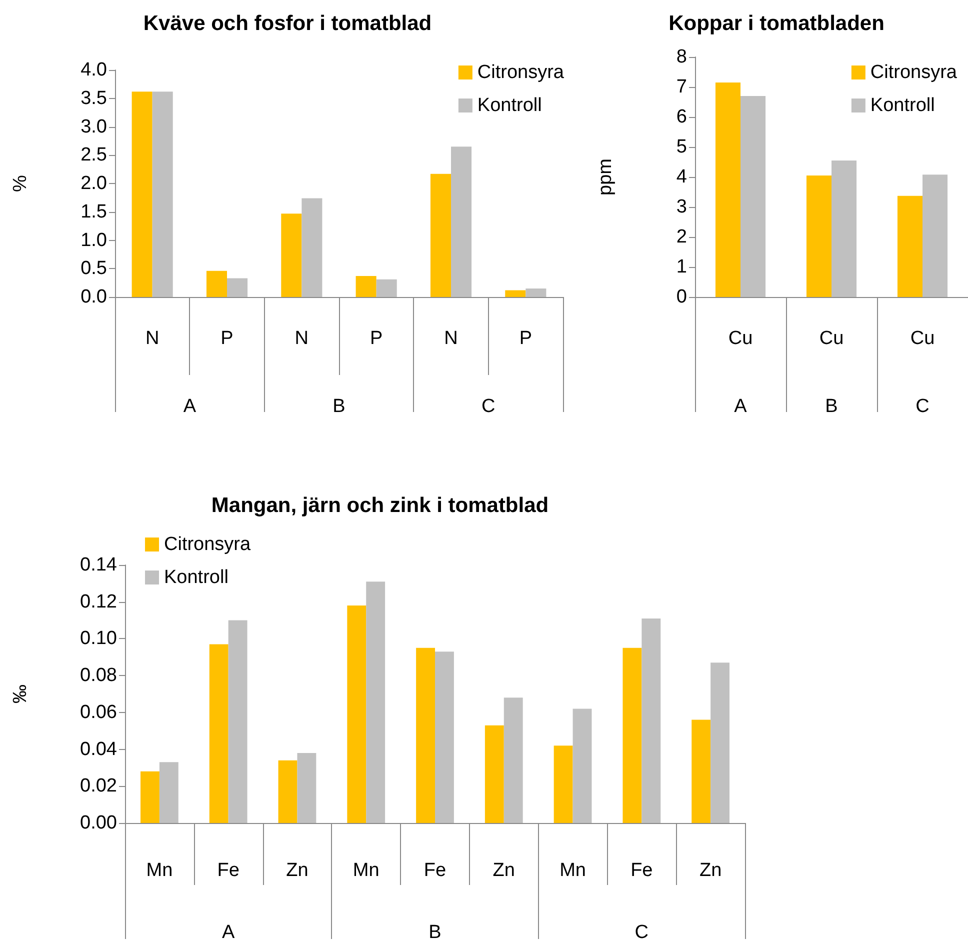 This screenshot has height=942, width=968. I want to click on y-tick-label: 0.08, so click(98, 675).